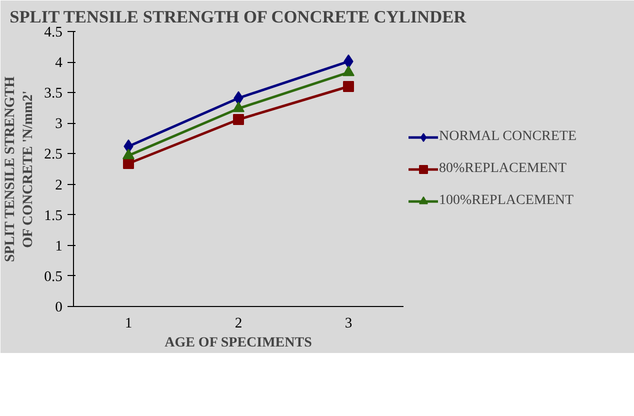 This screenshot has width=634, height=416. I want to click on y-tick-label: 2.5, so click(53, 154).